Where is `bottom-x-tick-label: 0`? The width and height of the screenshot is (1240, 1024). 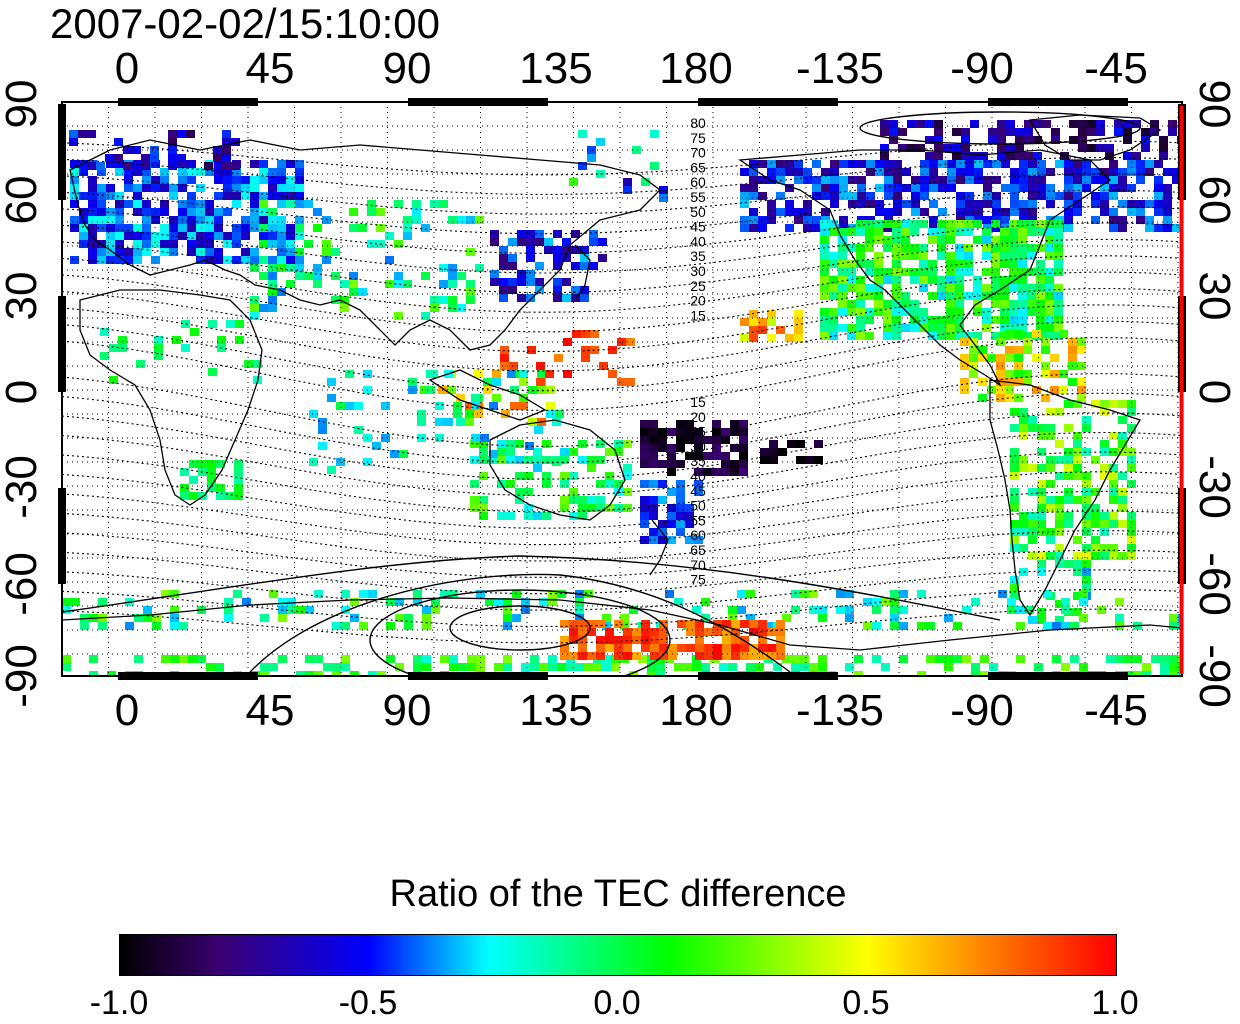 bottom-x-tick-label: 0 is located at coordinates (127, 710).